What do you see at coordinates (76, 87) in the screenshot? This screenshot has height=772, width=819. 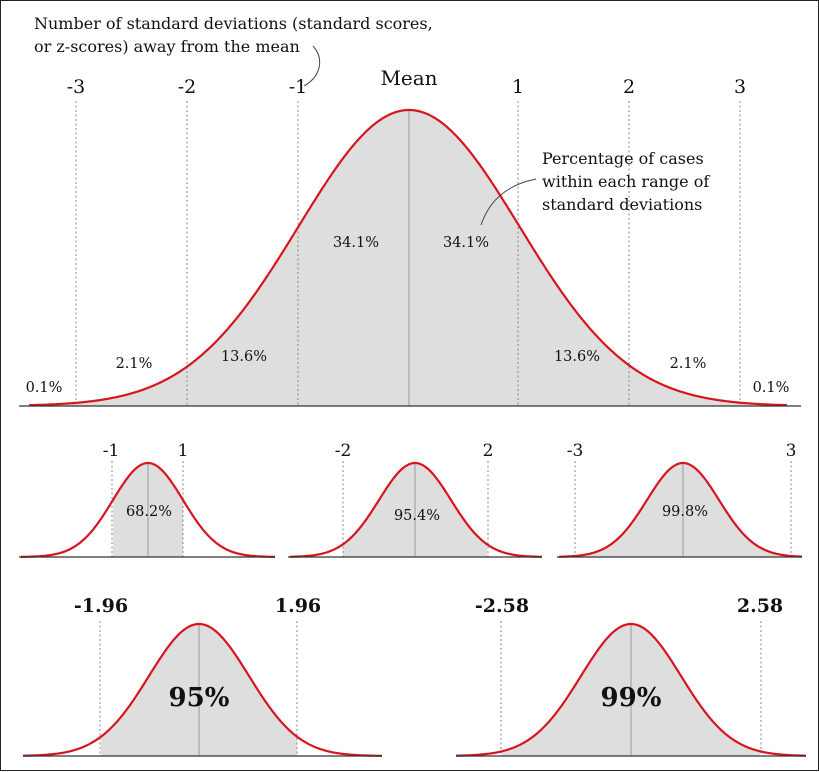 I see `sd-label-minus-3: -3` at bounding box center [76, 87].